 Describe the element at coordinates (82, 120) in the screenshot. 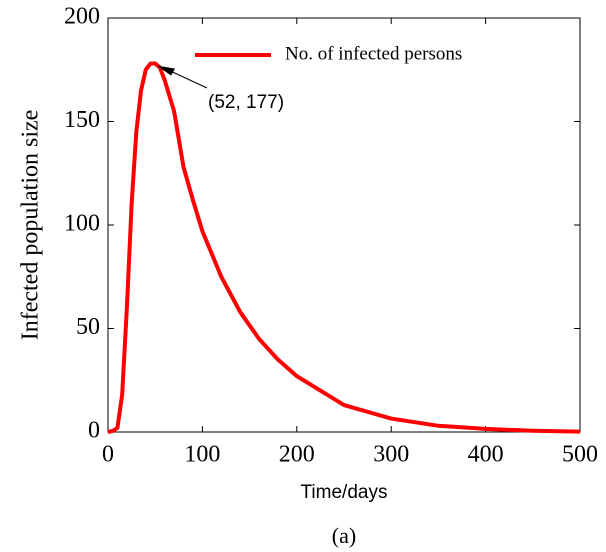

I see `y-tick-label: 150` at that location.